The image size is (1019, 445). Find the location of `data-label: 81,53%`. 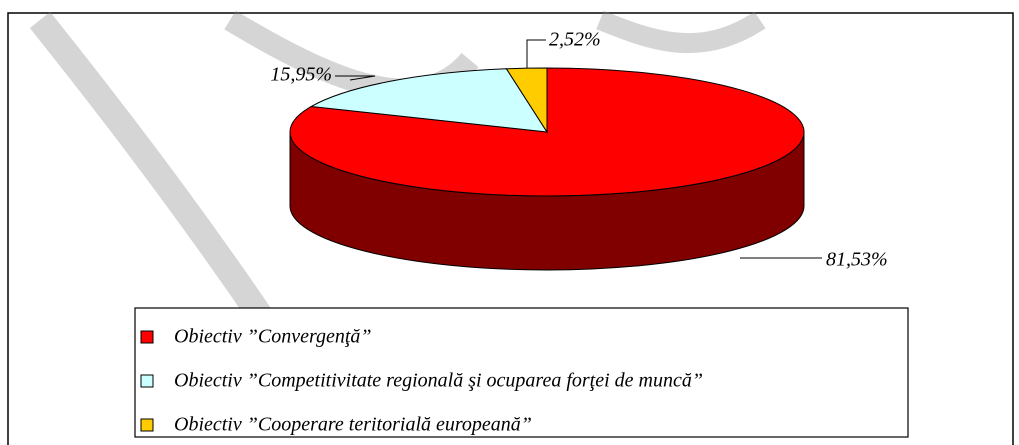

data-label: 81,53% is located at coordinates (857, 260).